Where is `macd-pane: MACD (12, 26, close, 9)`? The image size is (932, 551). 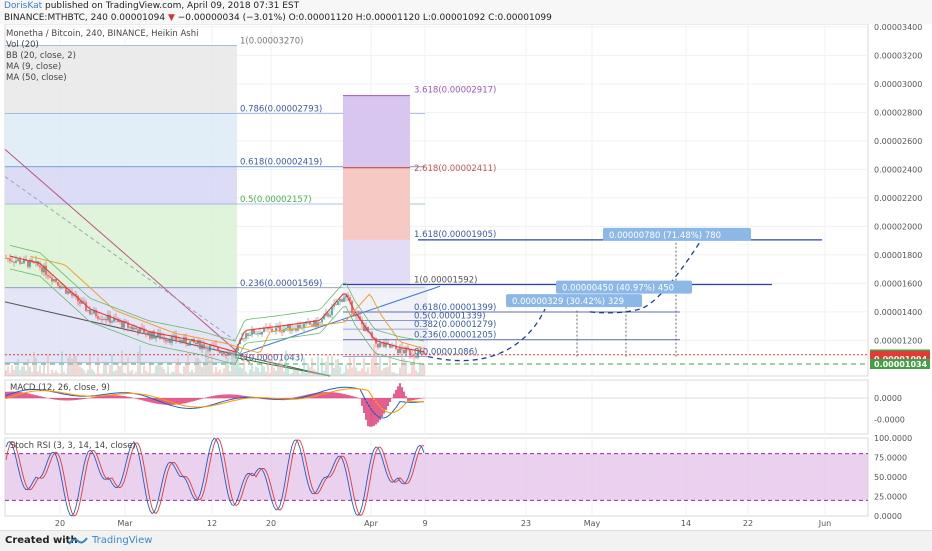
macd-pane: MACD (12, 26, close, 9) is located at coordinates (436, 407).